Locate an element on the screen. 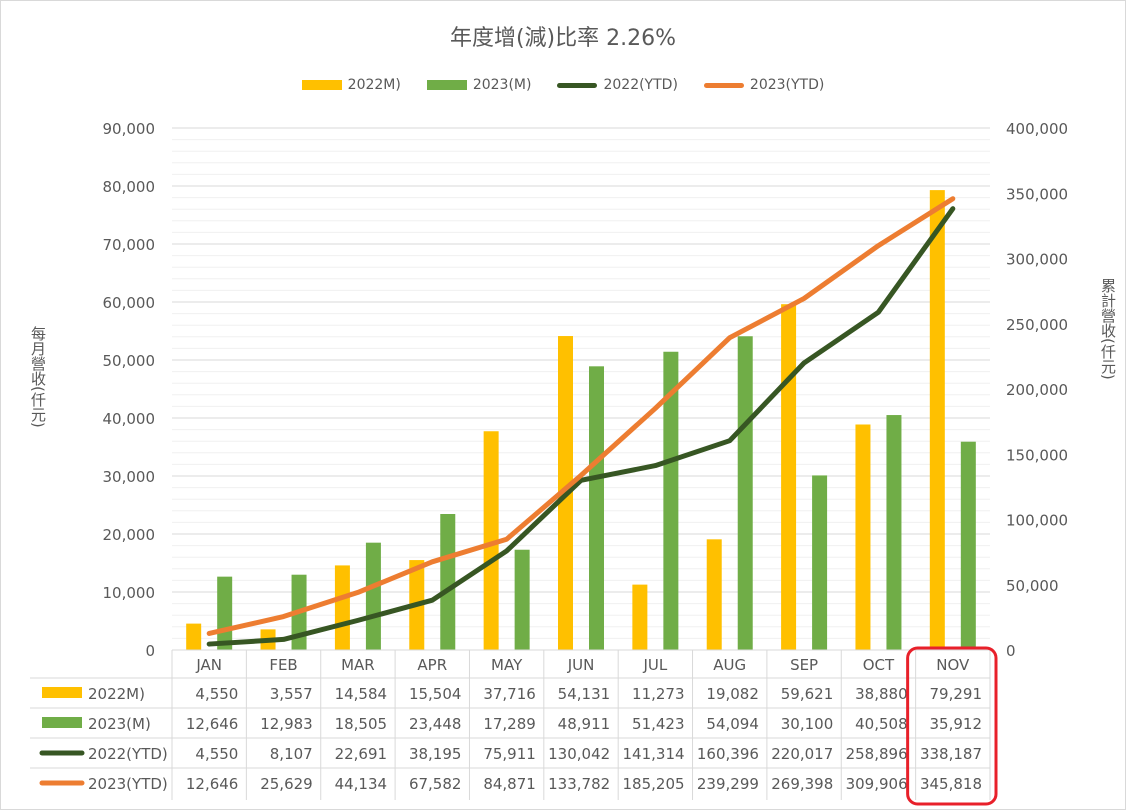  table-cell: 84,871 is located at coordinates (509, 784).